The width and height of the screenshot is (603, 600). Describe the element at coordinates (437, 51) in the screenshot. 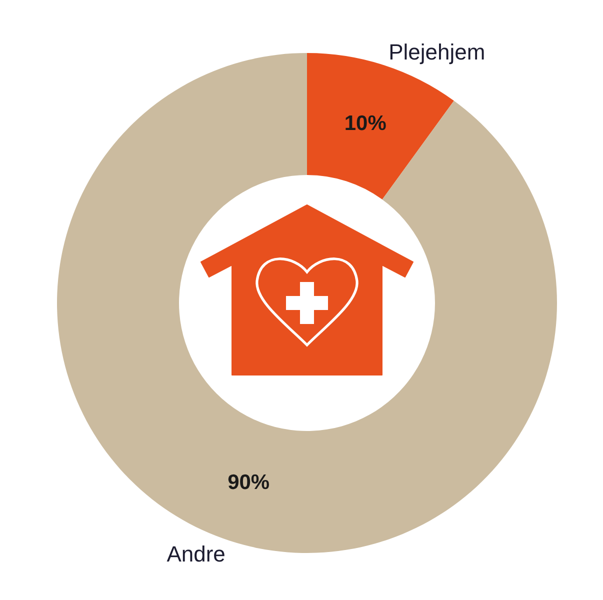

I see `slice-label: Plejehjem` at that location.